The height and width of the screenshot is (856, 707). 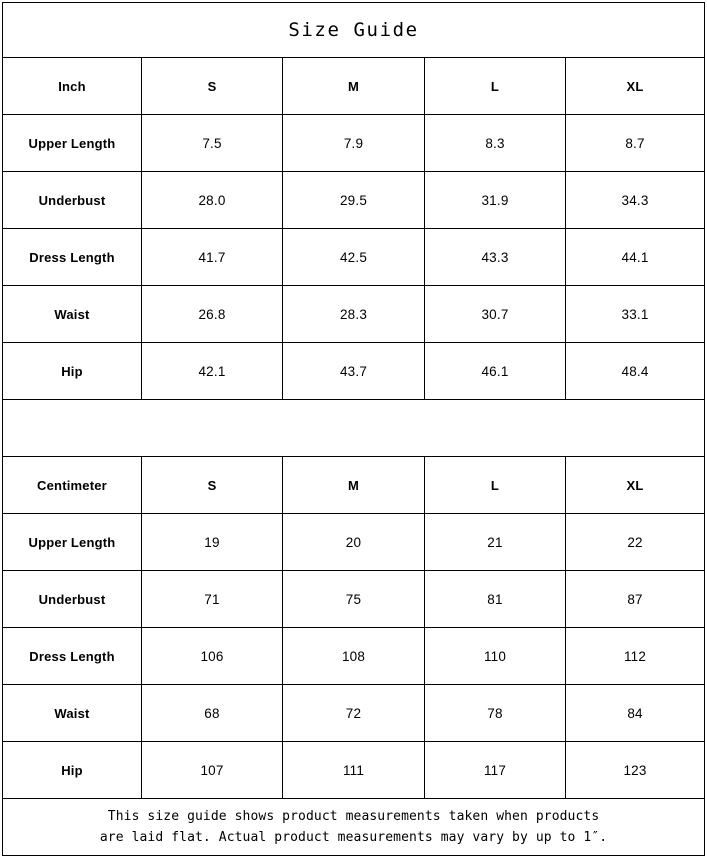 I want to click on measurement-value: 107, so click(x=212, y=770).